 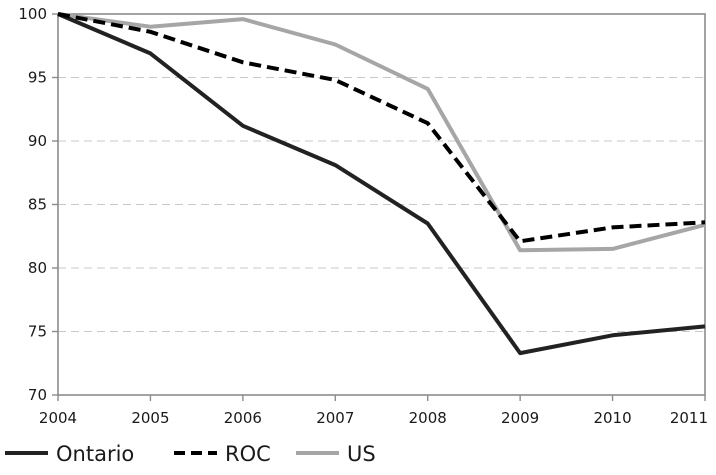 What do you see at coordinates (190, 454) in the screenshot?
I see `legend: Ontario ROC US` at bounding box center [190, 454].